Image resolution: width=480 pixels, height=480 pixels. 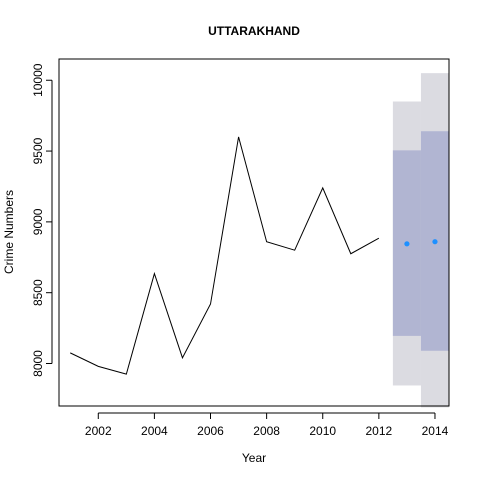 What do you see at coordinates (154, 431) in the screenshot?
I see `x-tick-label-2004: 2004` at bounding box center [154, 431].